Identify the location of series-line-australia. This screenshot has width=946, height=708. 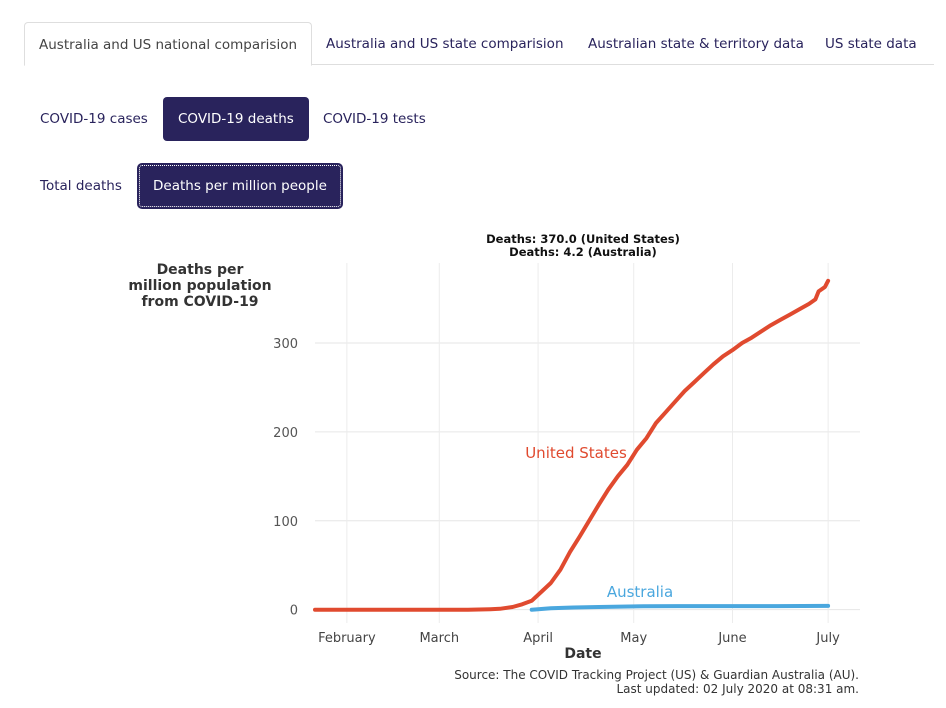
(680, 607).